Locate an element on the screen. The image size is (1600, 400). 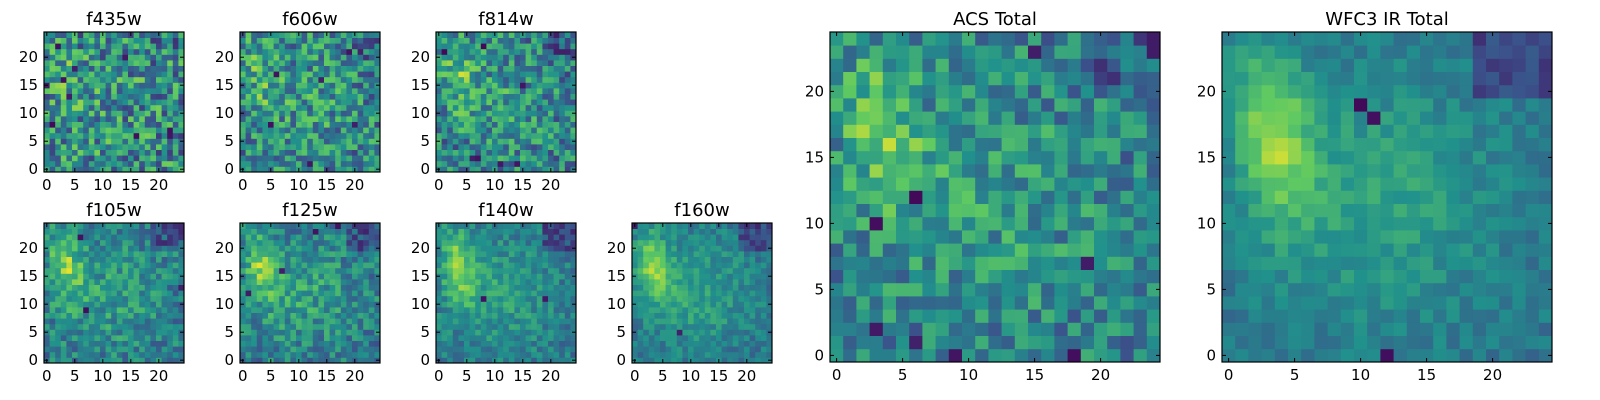
heatmap-cells-f814w is located at coordinates (506, 102).